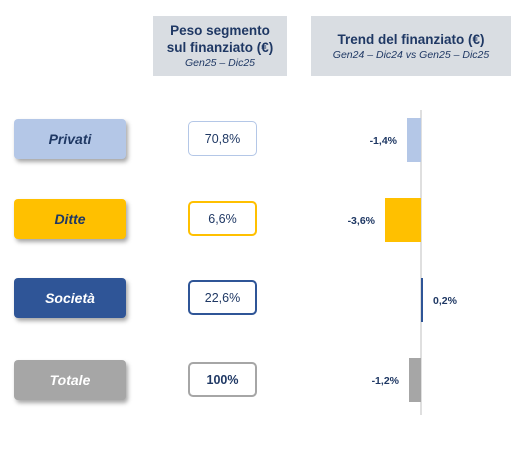  I want to click on weight-value-ditte: 6,6%, so click(222, 218).